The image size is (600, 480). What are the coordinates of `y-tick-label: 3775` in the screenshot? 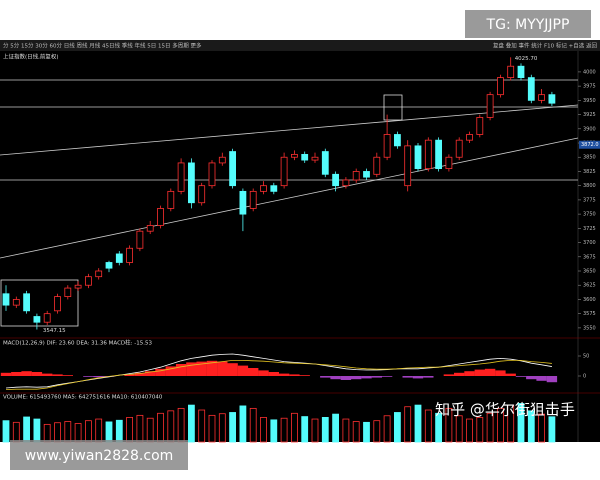 It's located at (589, 200).